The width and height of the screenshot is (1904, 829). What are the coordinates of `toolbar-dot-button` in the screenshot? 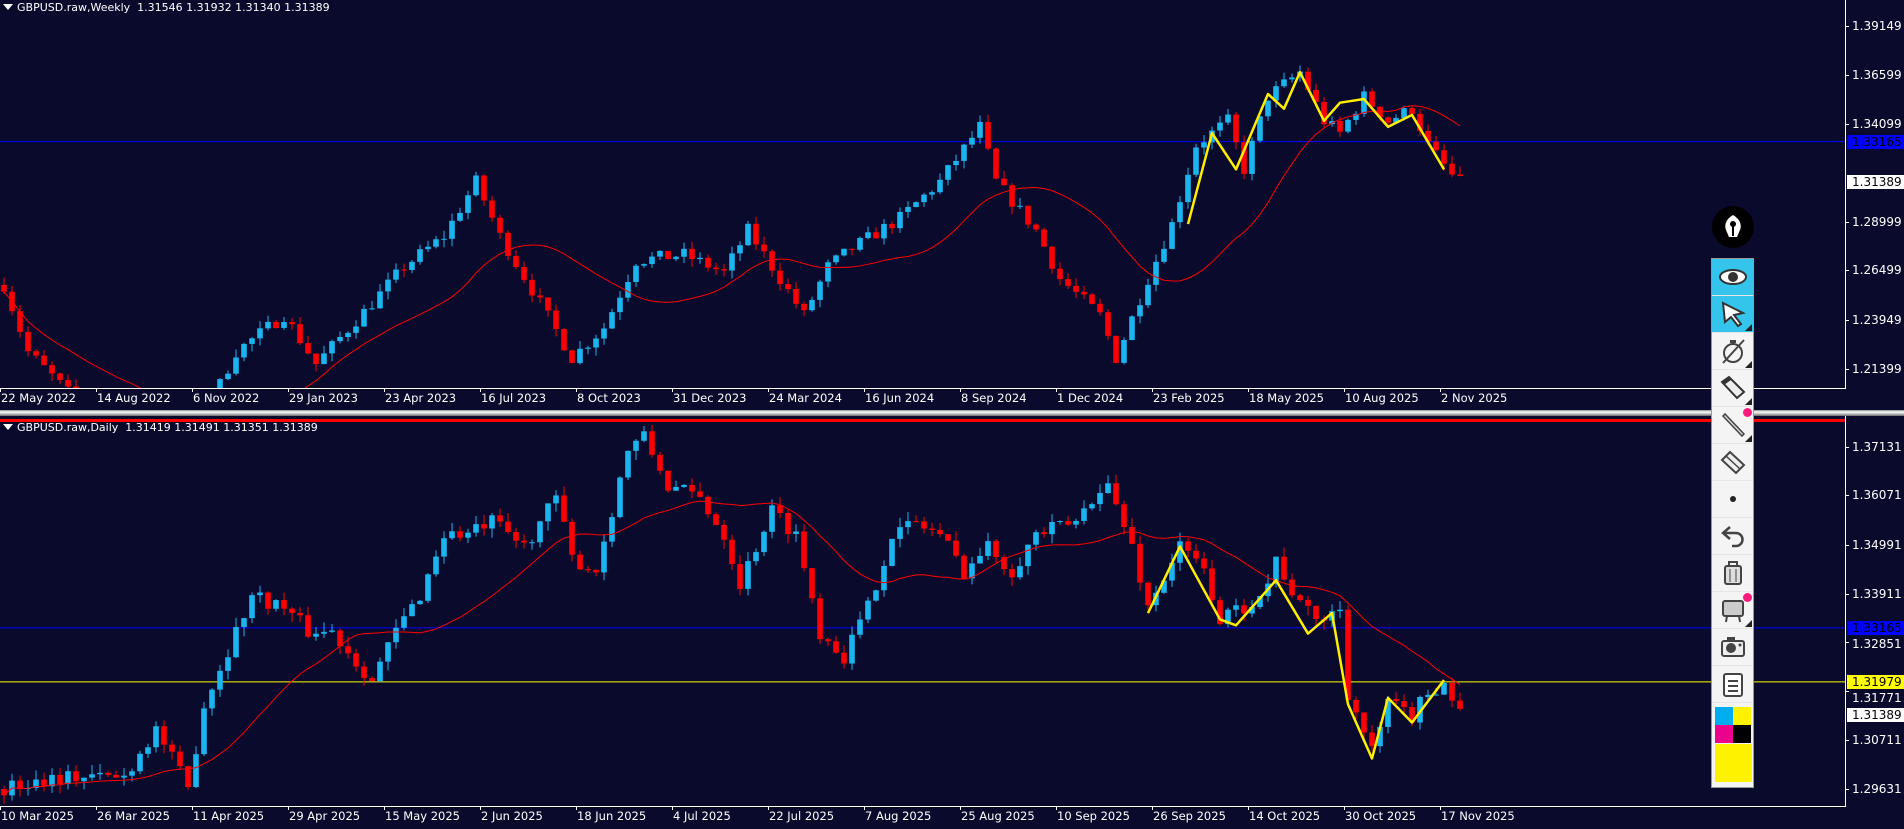 It's located at (1732, 499).